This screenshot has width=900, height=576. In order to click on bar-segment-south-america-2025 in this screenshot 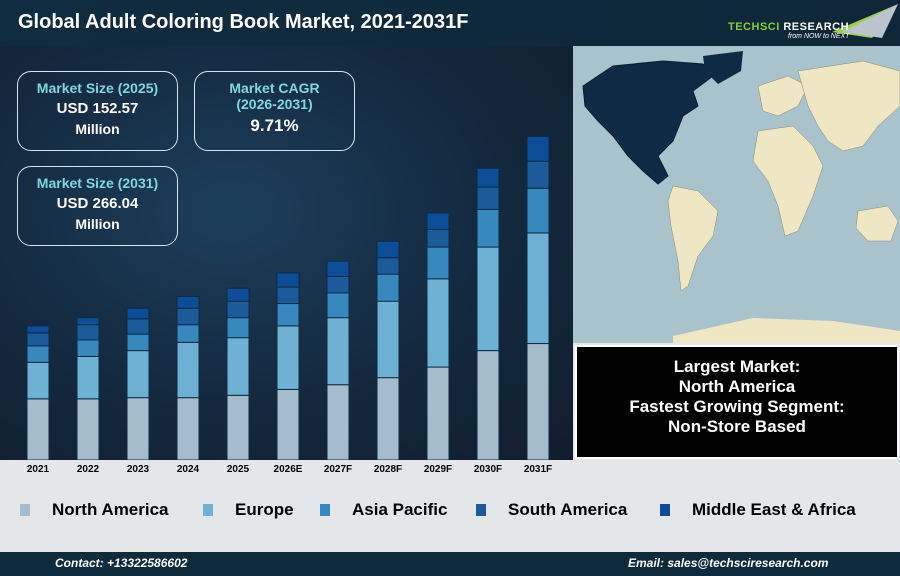, I will do `click(238, 309)`.